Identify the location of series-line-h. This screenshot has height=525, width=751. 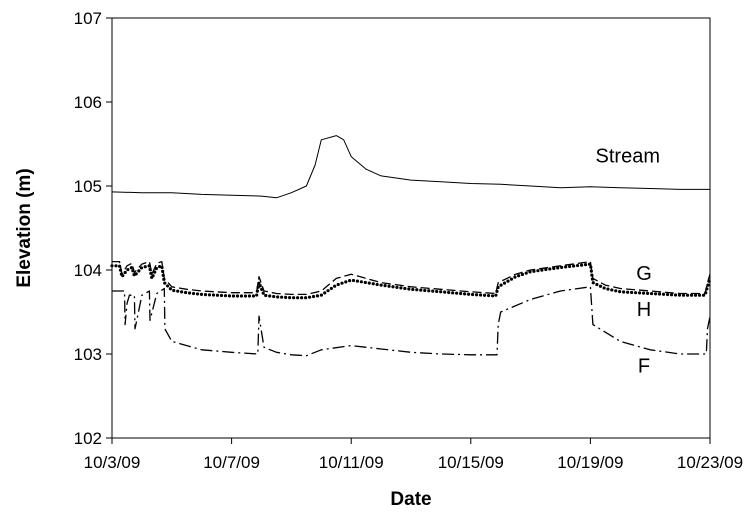
(411, 281).